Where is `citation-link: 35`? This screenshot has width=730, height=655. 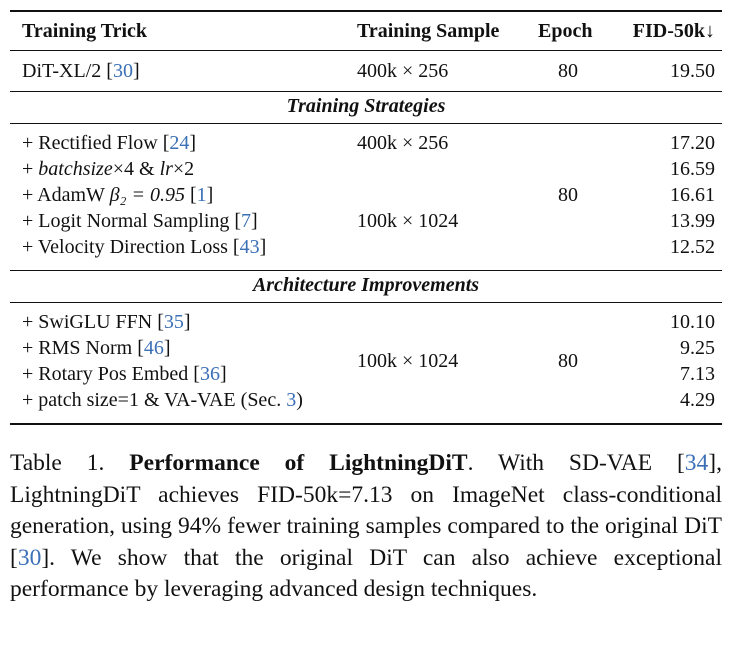 citation-link: 35 is located at coordinates (173, 322).